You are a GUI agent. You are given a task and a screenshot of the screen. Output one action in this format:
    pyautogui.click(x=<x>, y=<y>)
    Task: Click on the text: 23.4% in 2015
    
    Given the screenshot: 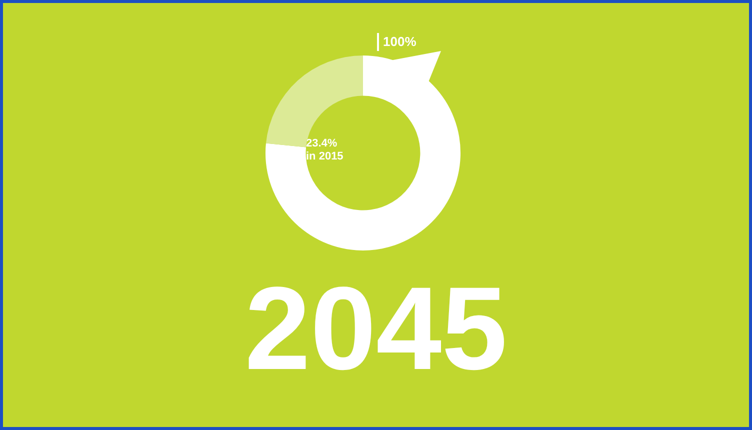 What is the action you would take?
    pyautogui.click(x=325, y=150)
    